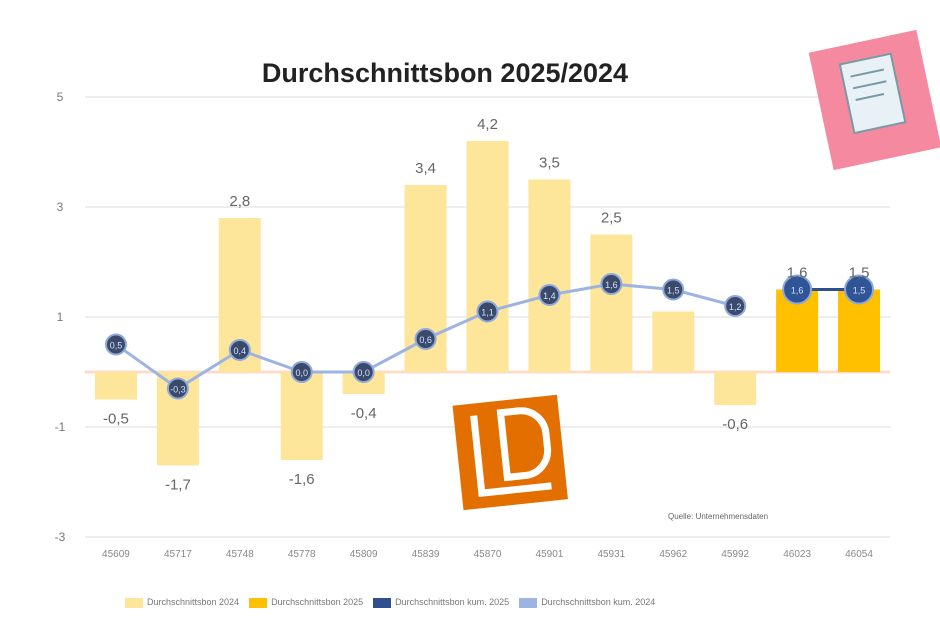 This screenshot has width=940, height=640. What do you see at coordinates (452, 602) in the screenshot?
I see `legend-label: Durchschnittsbon kum. 2025` at bounding box center [452, 602].